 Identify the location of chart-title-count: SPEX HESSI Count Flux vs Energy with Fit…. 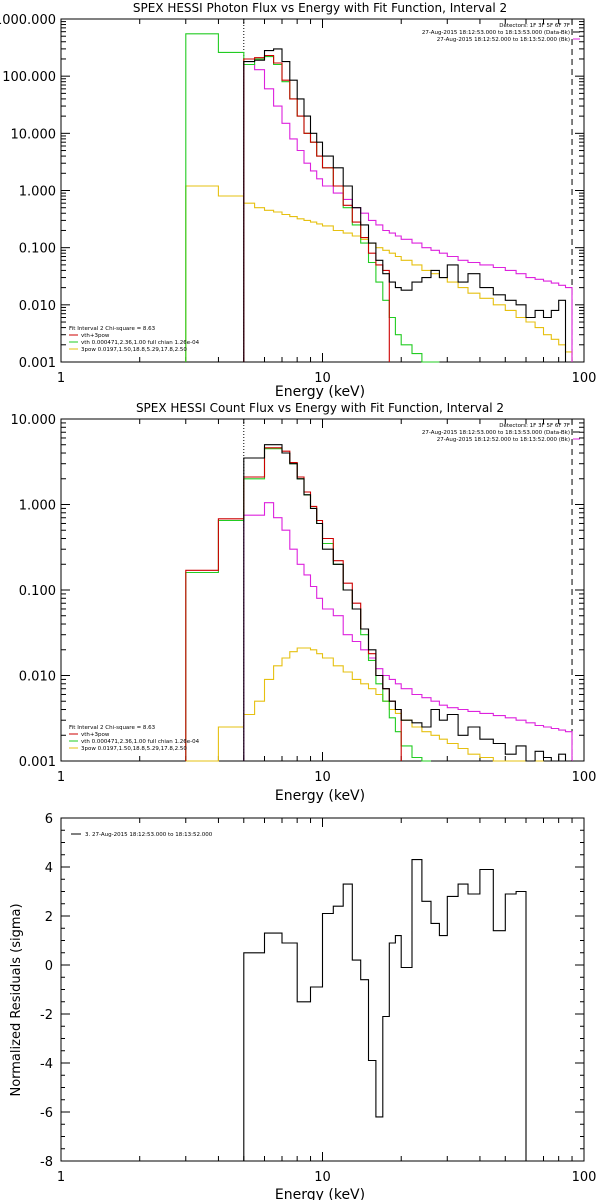
(320, 408).